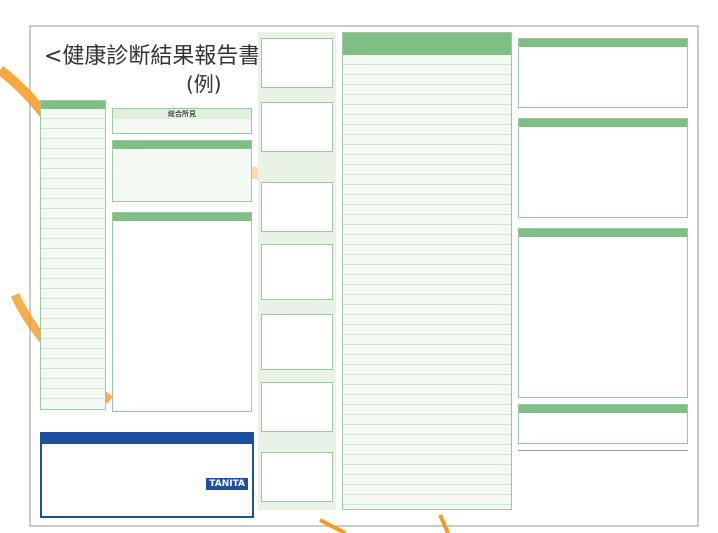 The height and width of the screenshot is (533, 718). Describe the element at coordinates (147, 475) in the screenshot. I see `advice-box: TANITA` at that location.